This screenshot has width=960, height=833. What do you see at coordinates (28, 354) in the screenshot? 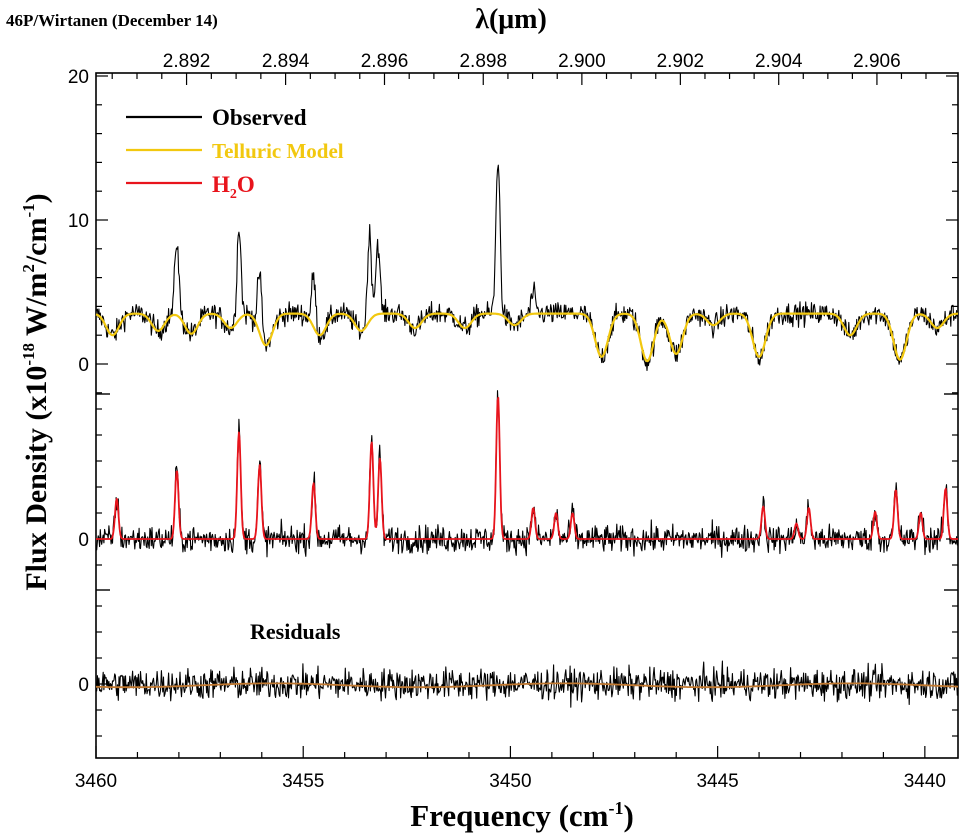
I see `y-label-b: -18` at bounding box center [28, 354].